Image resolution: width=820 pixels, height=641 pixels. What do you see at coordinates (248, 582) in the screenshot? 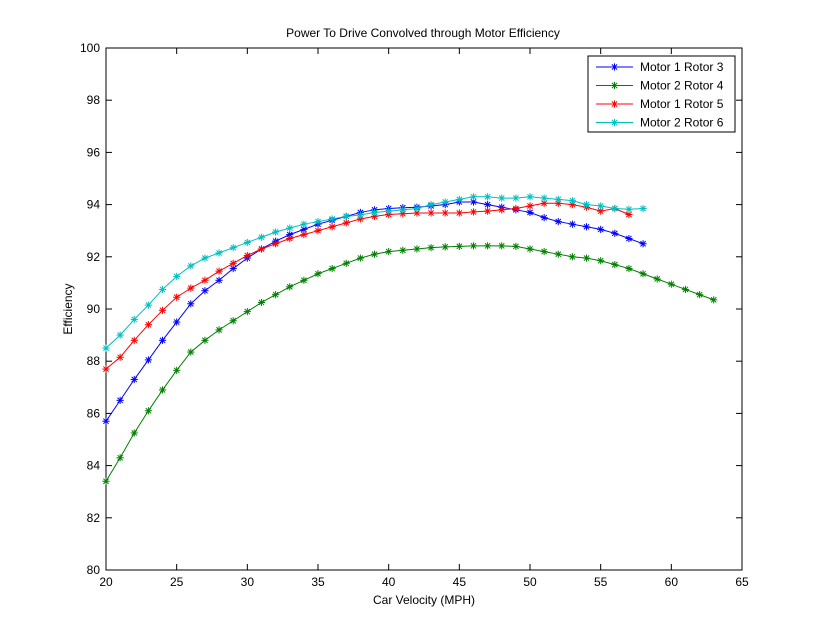
I see `x-tick-label: 30` at bounding box center [248, 582].